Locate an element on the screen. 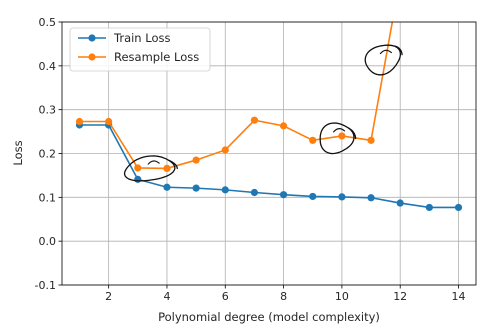 This screenshot has height=331, width=494. legend-marker-resample-loss is located at coordinates (92, 57).